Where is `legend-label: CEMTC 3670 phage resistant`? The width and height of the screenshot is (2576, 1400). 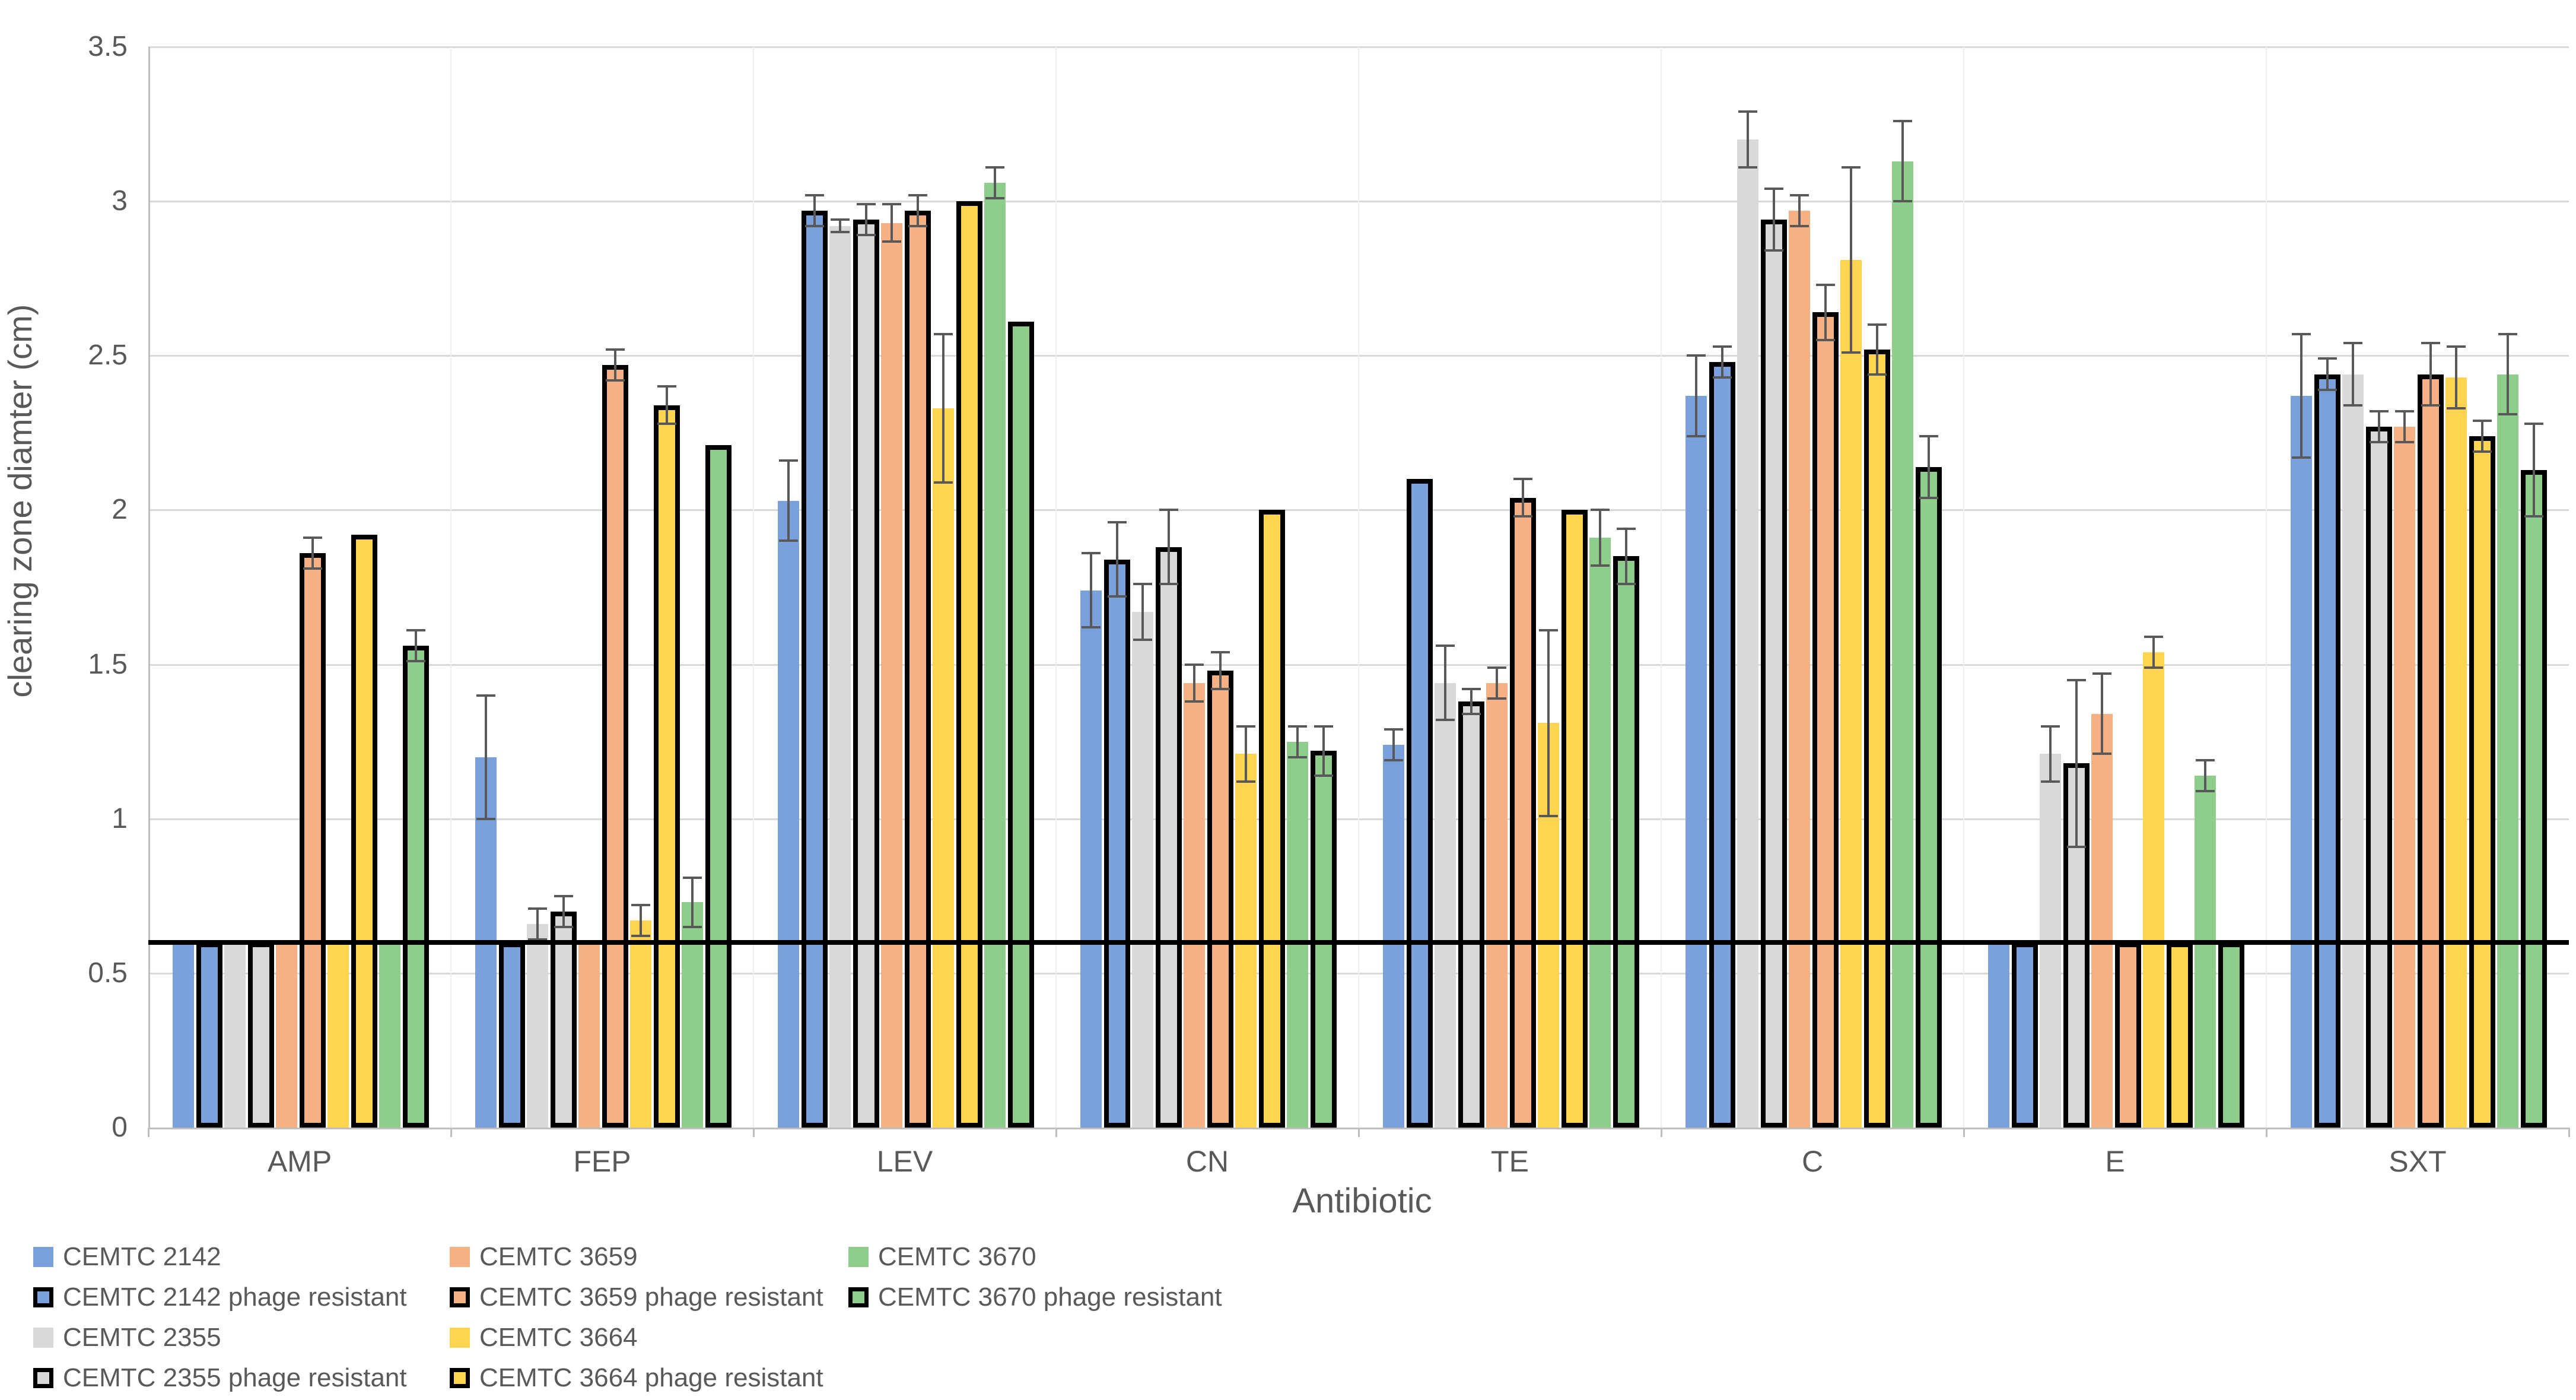 legend-label: CEMTC 3670 phage resistant is located at coordinates (1050, 1297).